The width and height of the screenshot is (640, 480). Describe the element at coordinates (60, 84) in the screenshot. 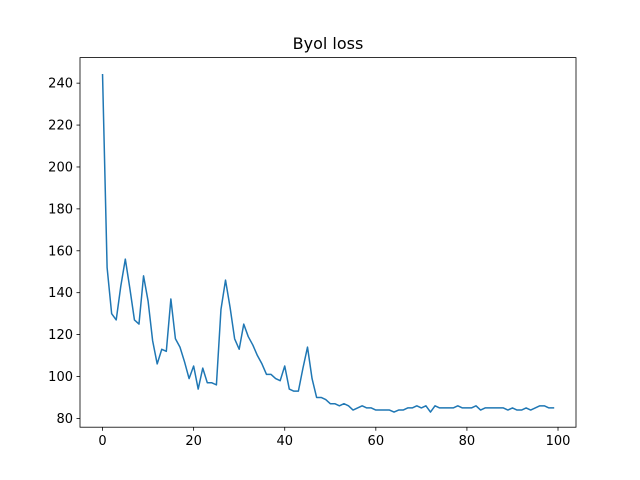

I see `y-tick-label: 240` at that location.